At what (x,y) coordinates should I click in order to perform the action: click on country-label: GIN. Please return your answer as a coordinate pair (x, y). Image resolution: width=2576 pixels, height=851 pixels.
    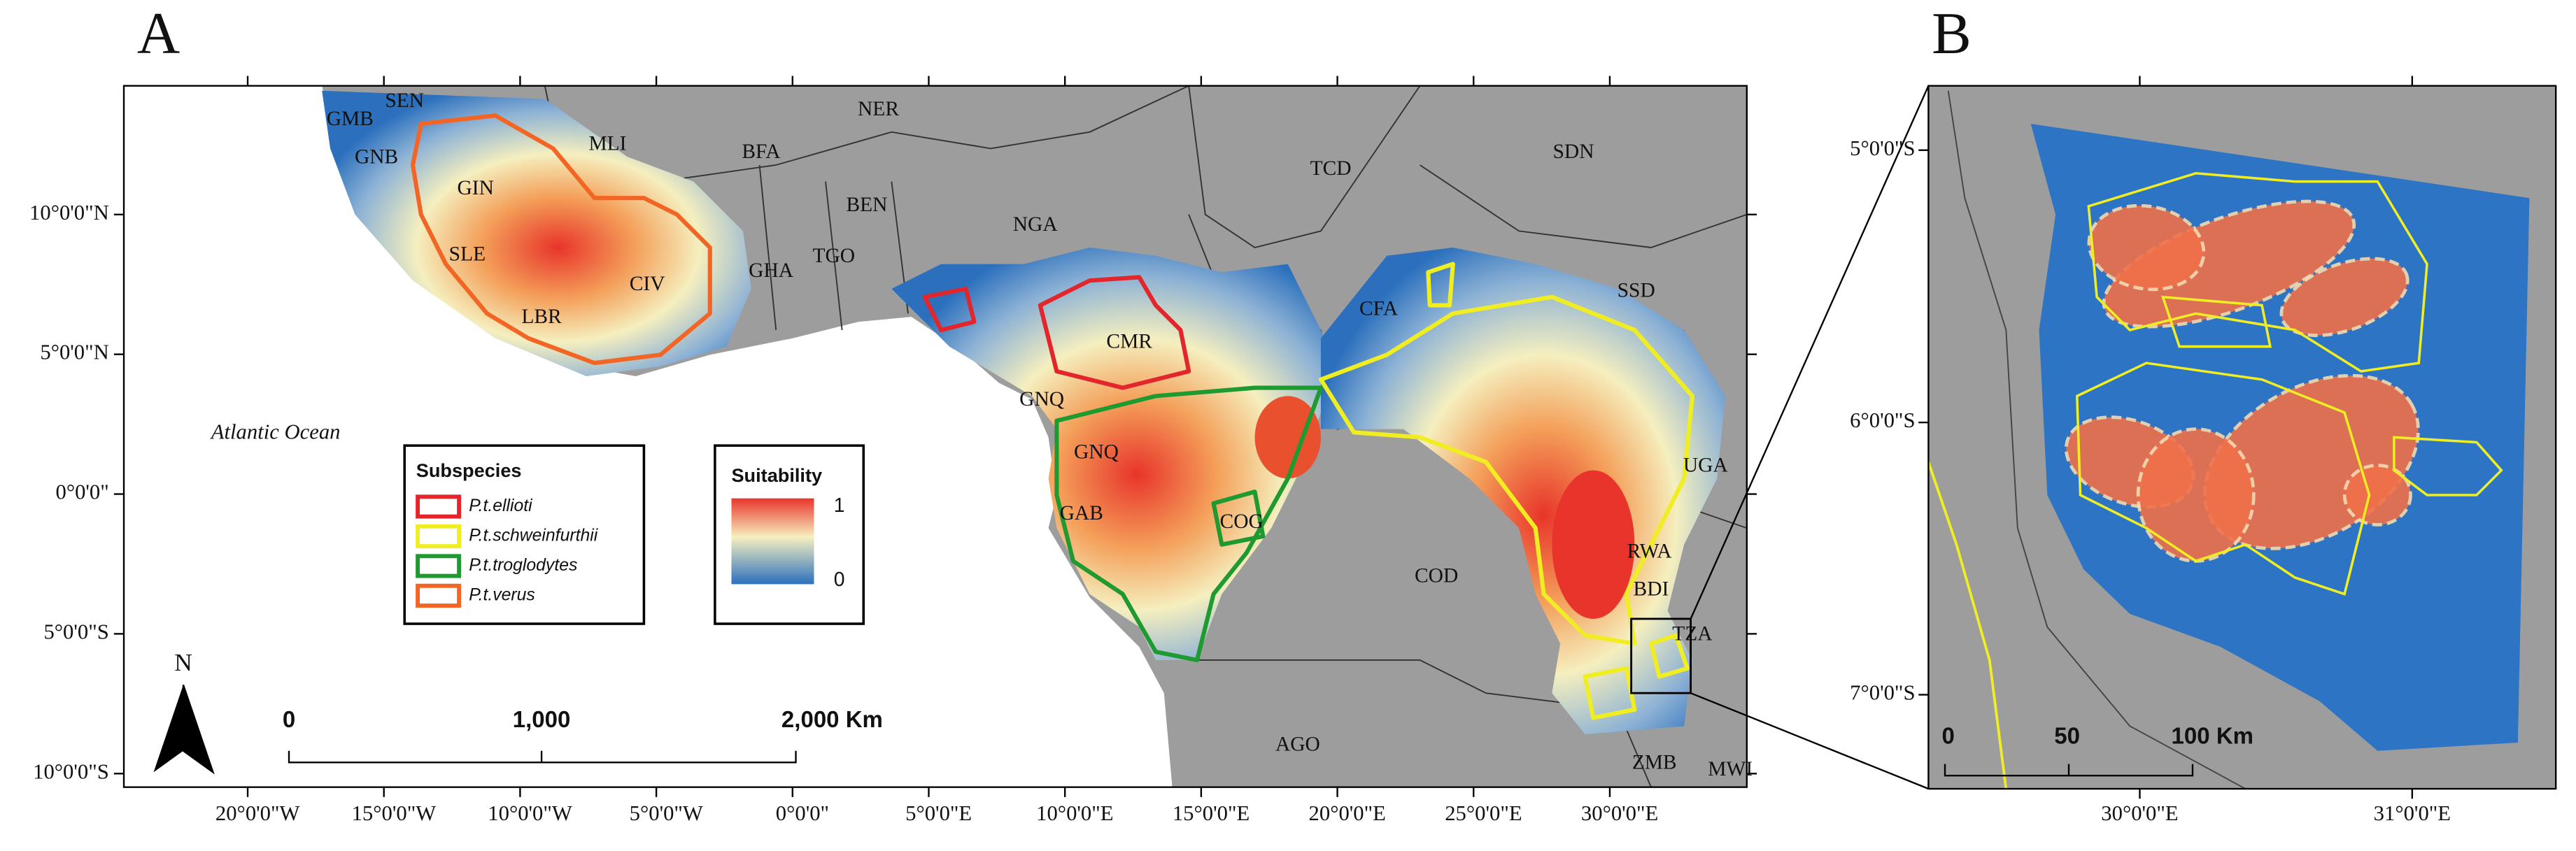
    Looking at the image, I should click on (475, 188).